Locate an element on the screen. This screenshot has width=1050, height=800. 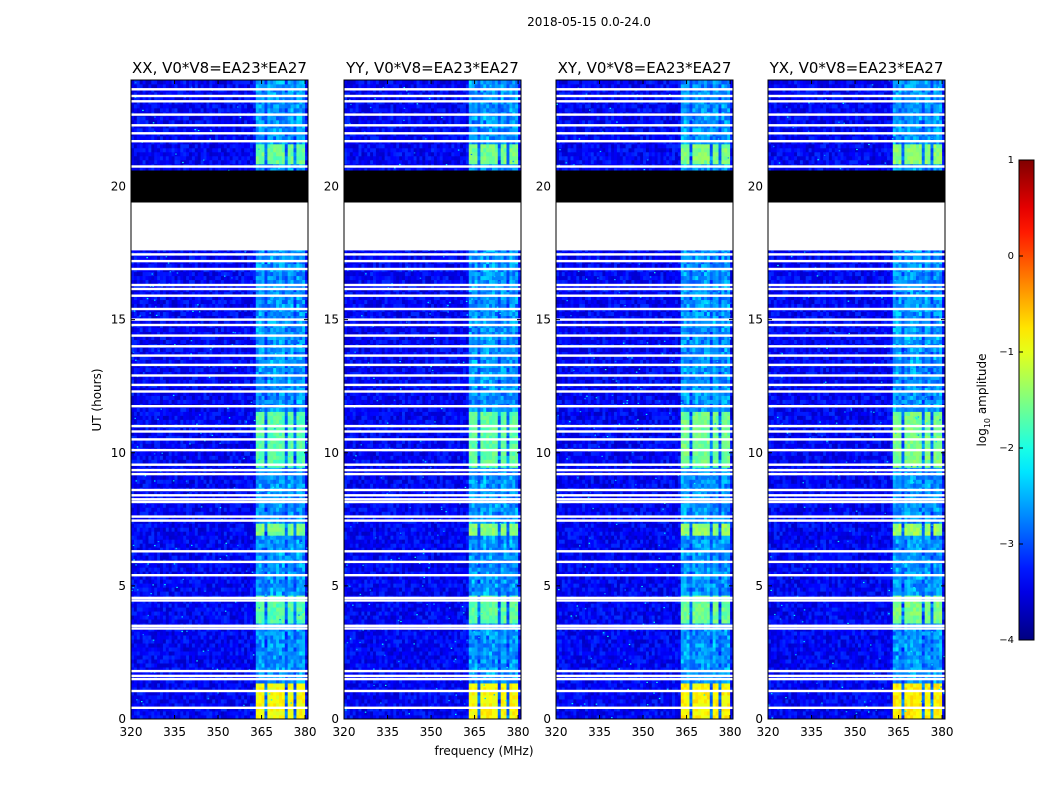
figure-title: 2018-05-15 0.0-24.0 is located at coordinates (589, 22).